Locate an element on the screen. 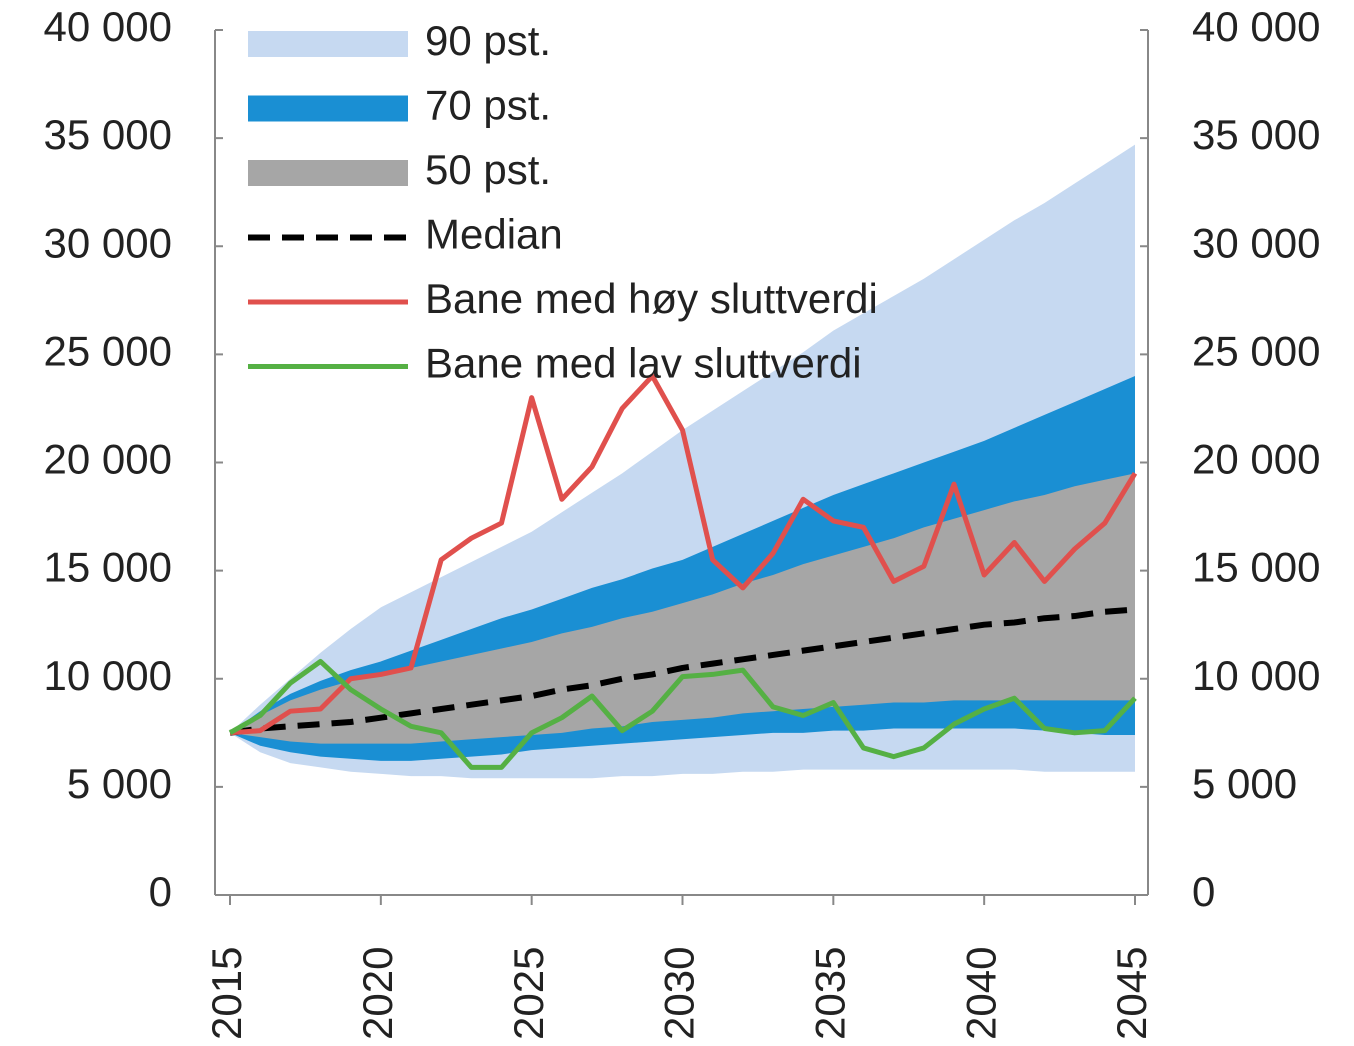 The image size is (1354, 1046). y-tick-label: 10 000 is located at coordinates (108, 675).